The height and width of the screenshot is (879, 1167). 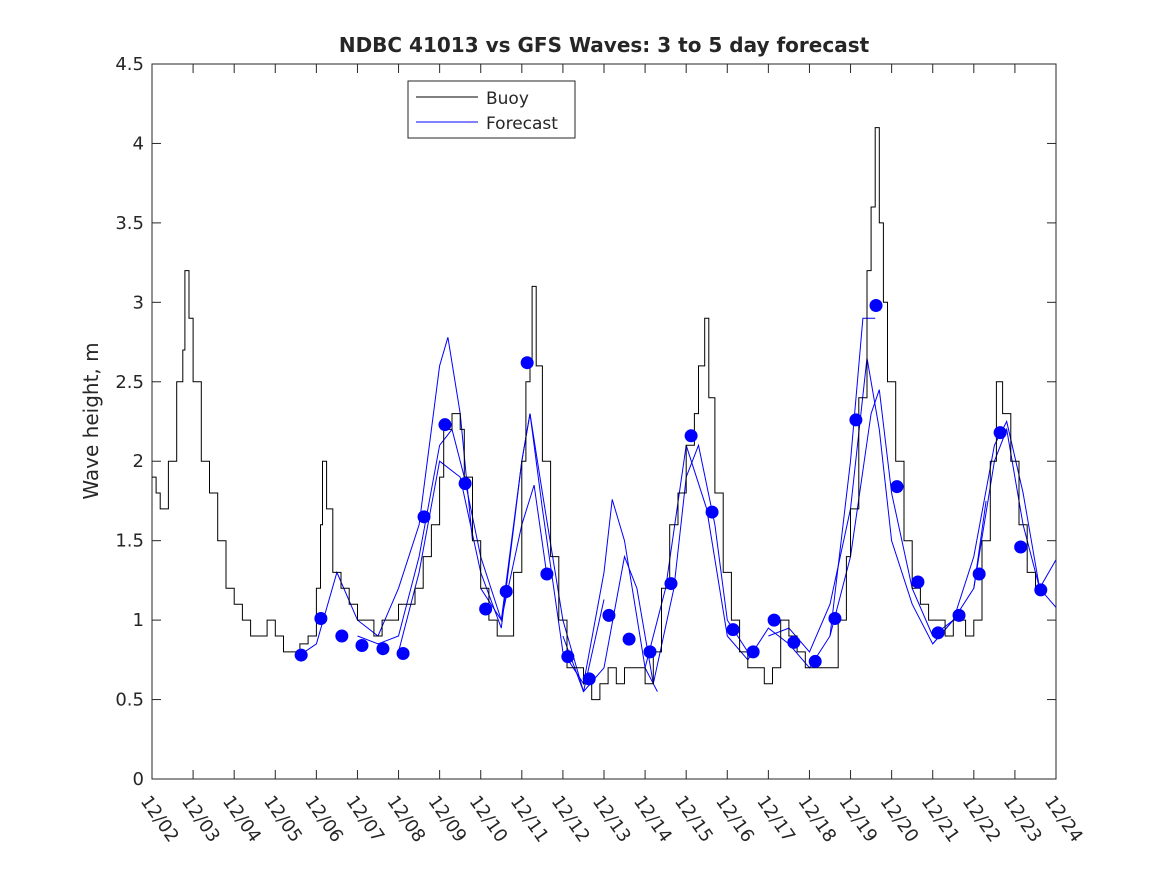 I want to click on legend-buoy-label: Buoy, so click(x=507, y=99).